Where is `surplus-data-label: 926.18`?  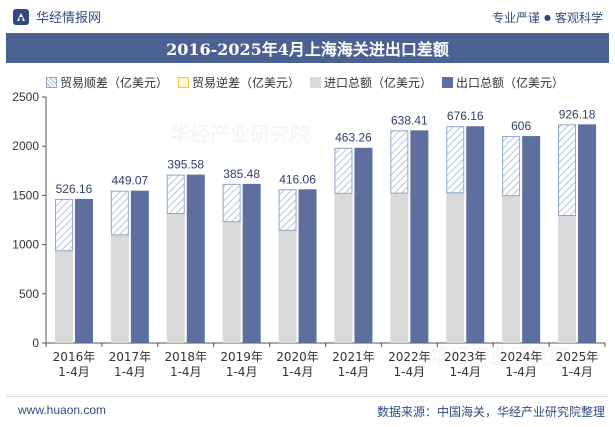 surplus-data-label: 926.18 is located at coordinates (577, 114).